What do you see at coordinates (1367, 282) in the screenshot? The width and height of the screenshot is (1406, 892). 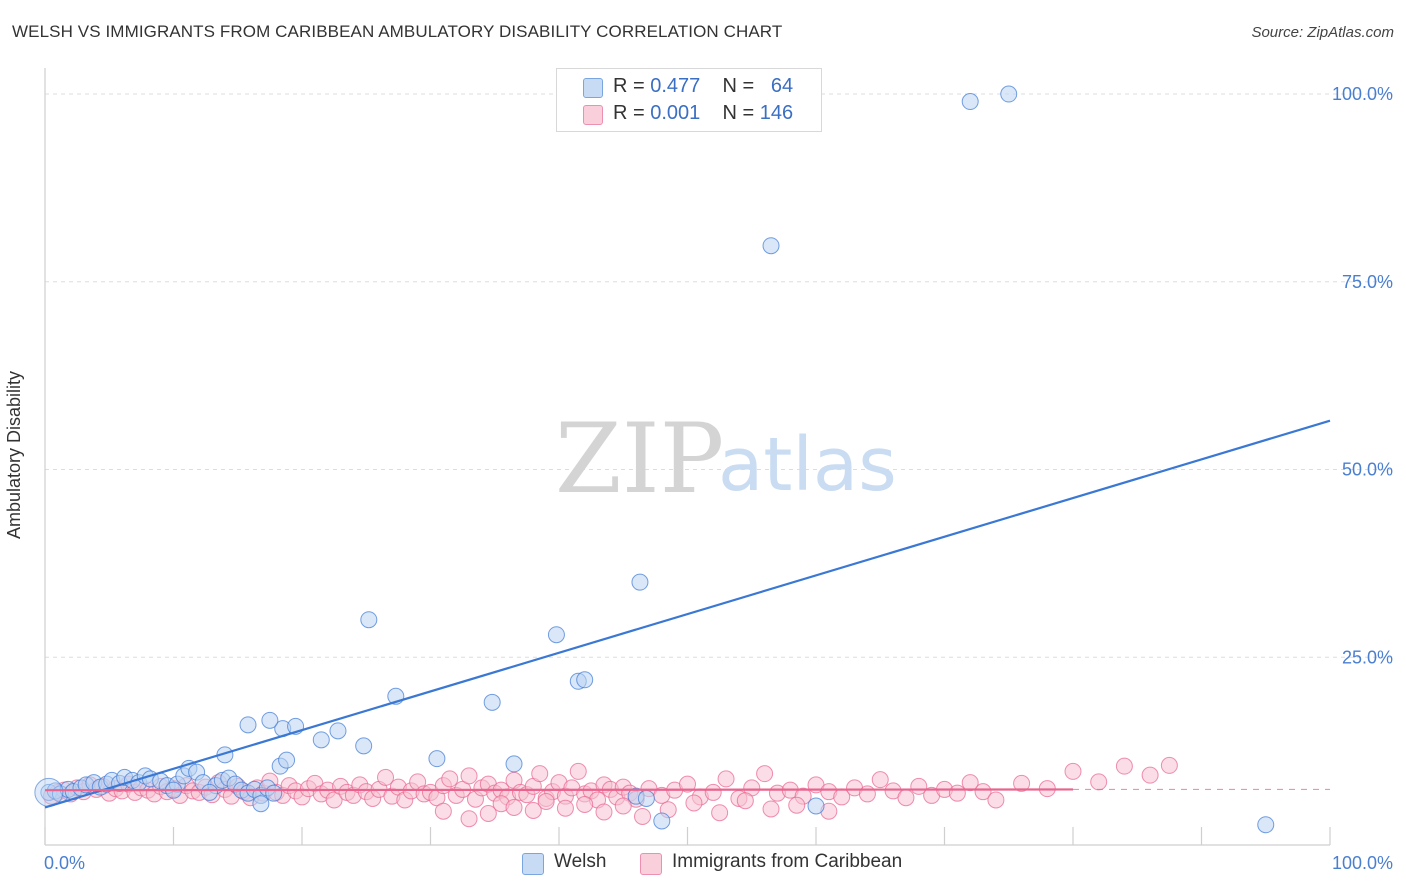 I see `y-tick-label: 75.0%` at bounding box center [1367, 282].